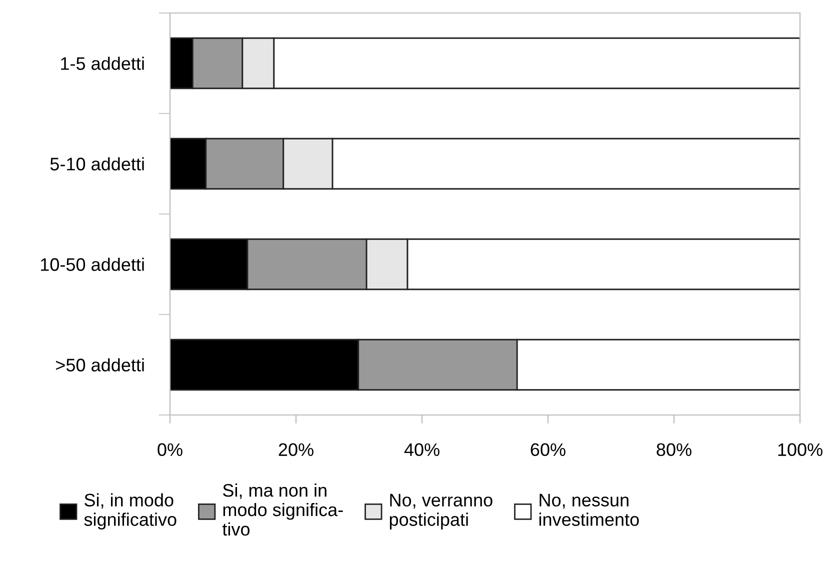  What do you see at coordinates (800, 449) in the screenshot?
I see `x-tick-label: 100%` at bounding box center [800, 449].